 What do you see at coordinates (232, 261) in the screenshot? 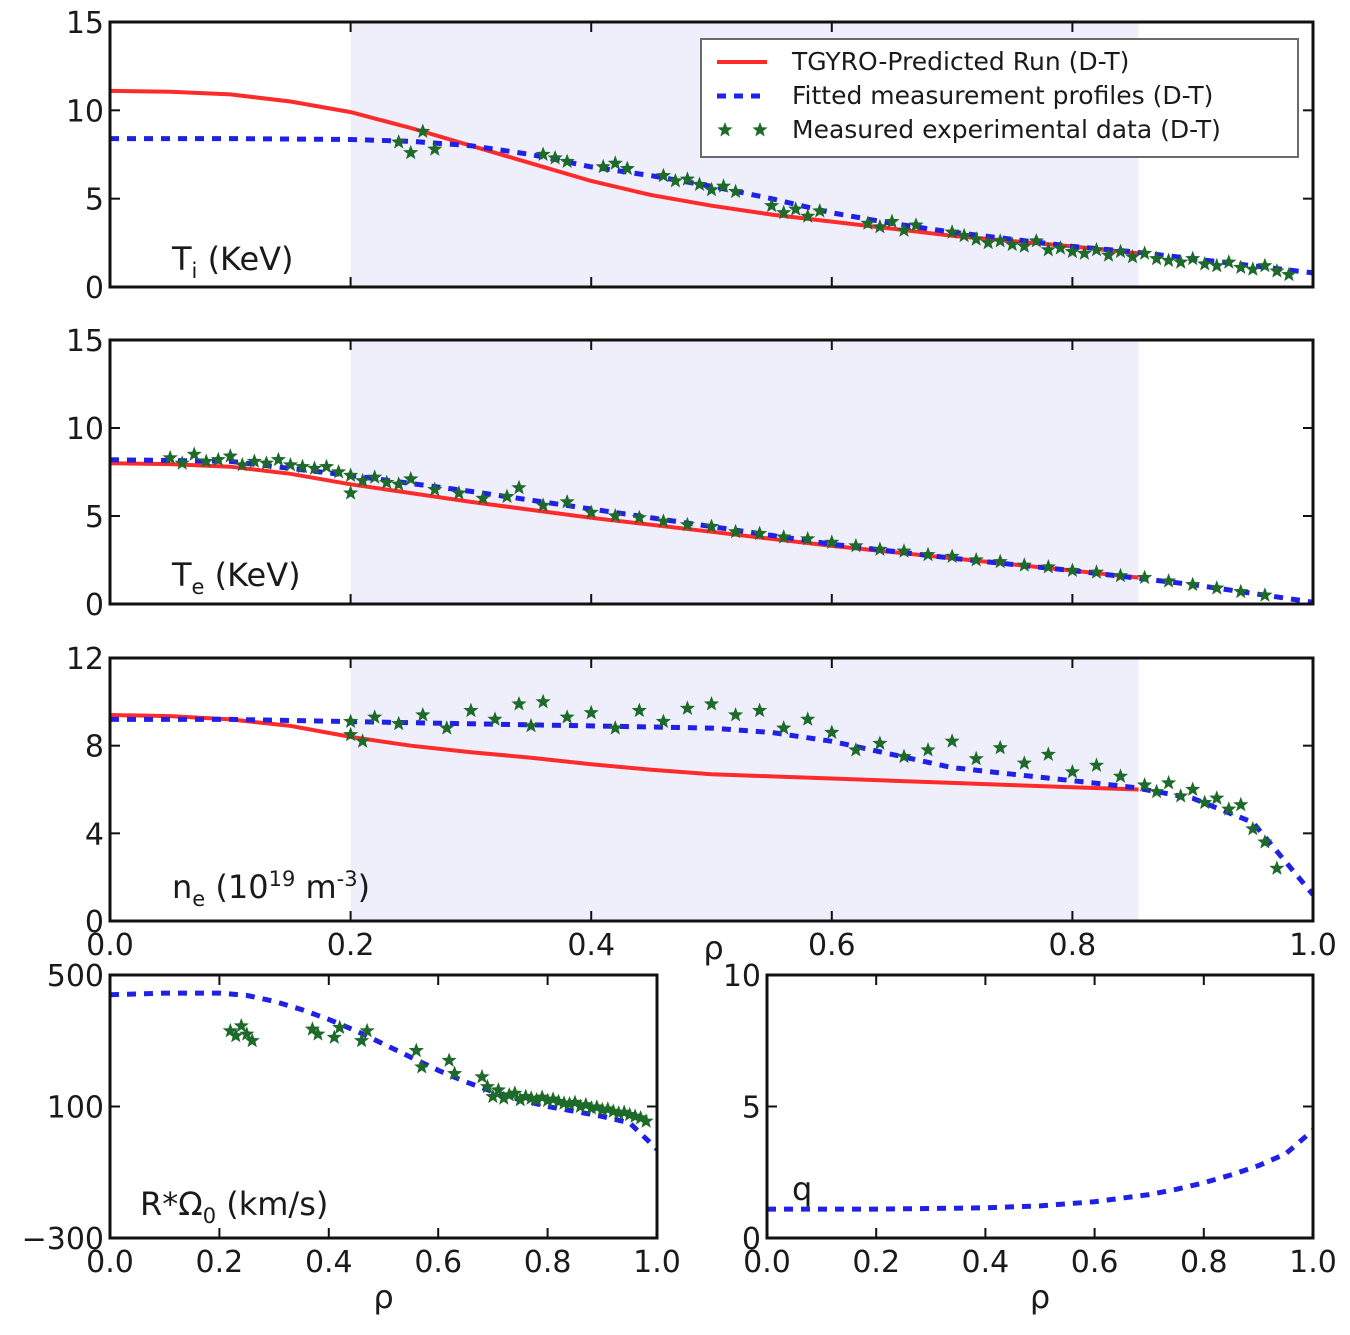
I see `panel-label: Ti (KeV)` at bounding box center [232, 261].